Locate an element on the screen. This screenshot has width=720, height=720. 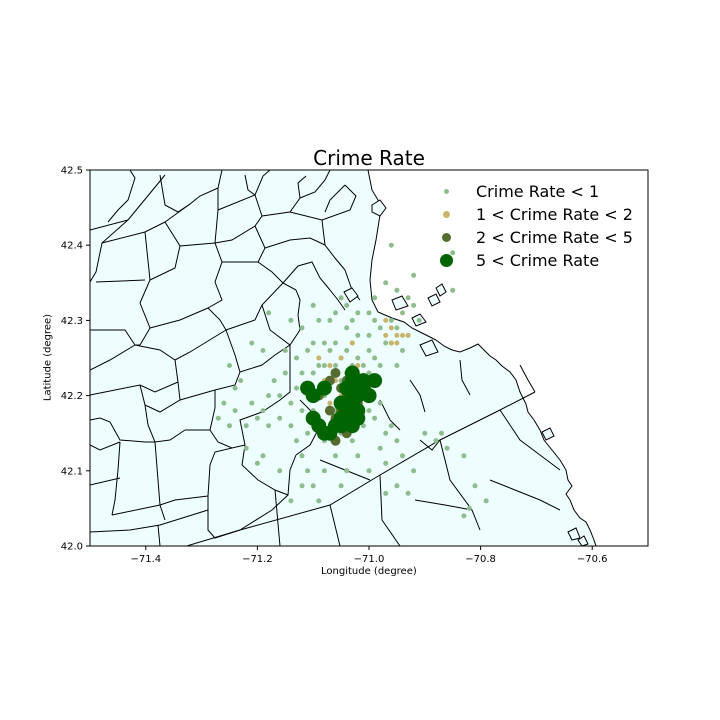
x-tick-label: −70.8 is located at coordinates (480, 559).